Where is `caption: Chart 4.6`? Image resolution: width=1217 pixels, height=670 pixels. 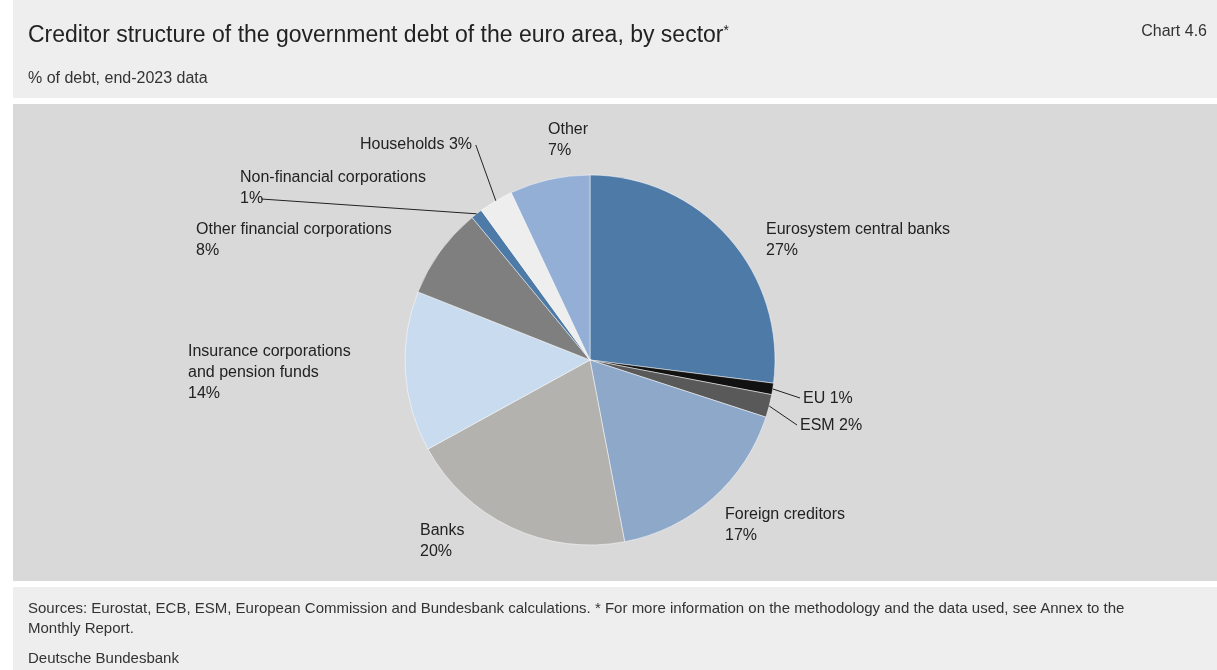 caption: Chart 4.6 is located at coordinates (1174, 30).